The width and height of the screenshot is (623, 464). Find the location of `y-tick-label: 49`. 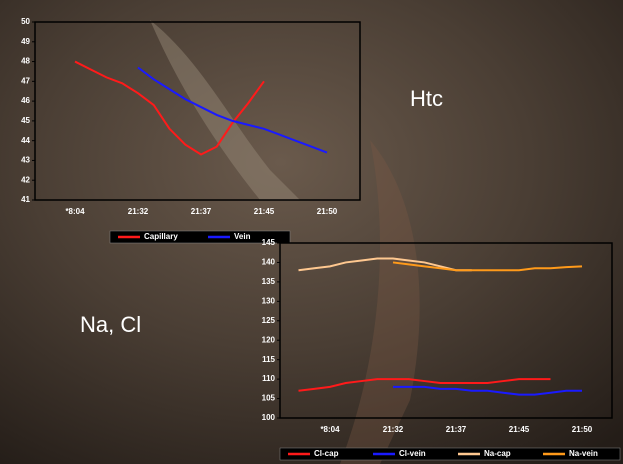

y-tick-label: 49 is located at coordinates (25, 41).